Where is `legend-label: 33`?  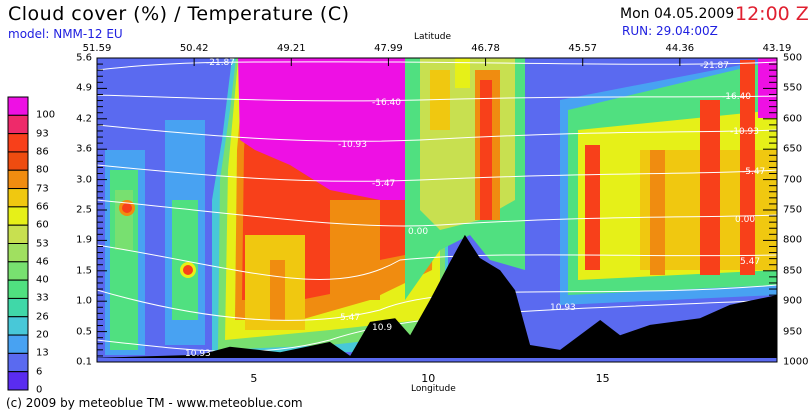
legend-label: 33 is located at coordinates (42, 298).